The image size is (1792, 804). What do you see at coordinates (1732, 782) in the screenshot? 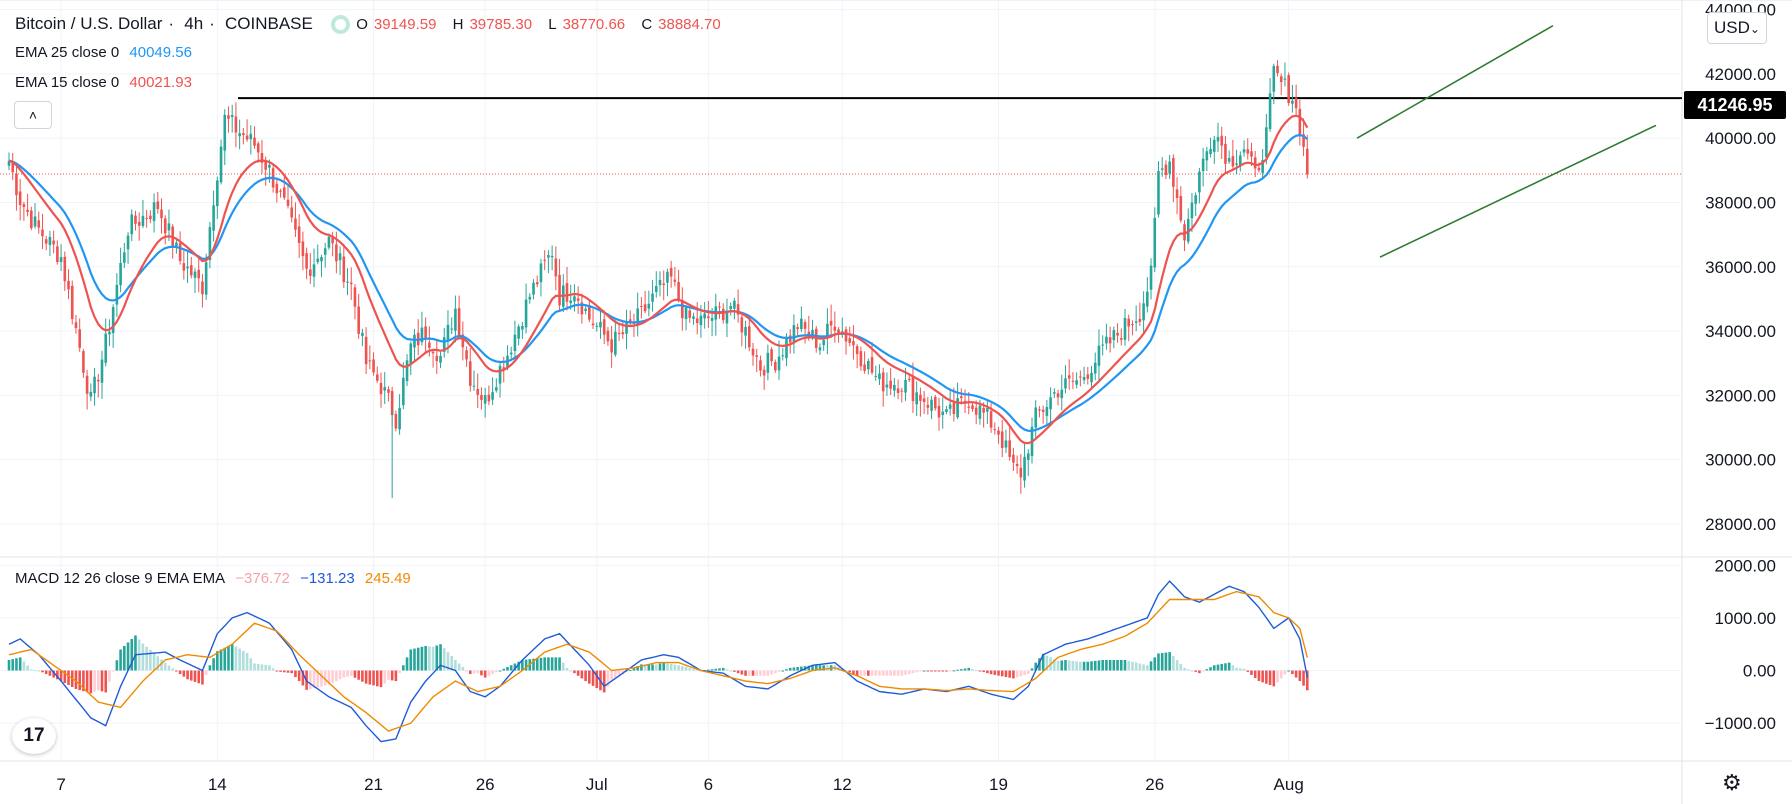
I see `gear-icon: ⚙` at bounding box center [1732, 782].